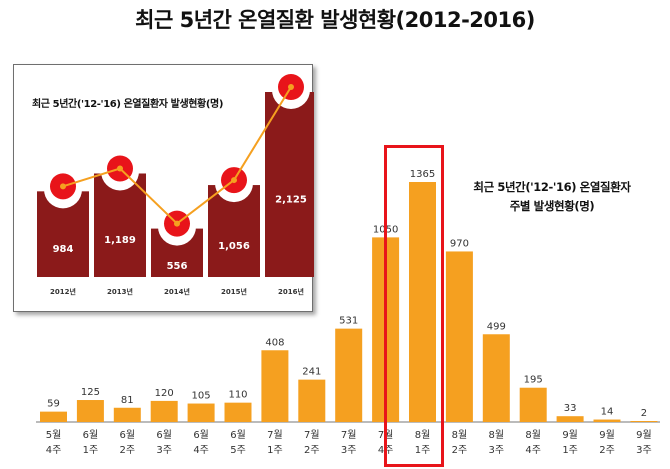  Describe the element at coordinates (570, 408) in the screenshot. I see `bar-value-label: 33` at that location.